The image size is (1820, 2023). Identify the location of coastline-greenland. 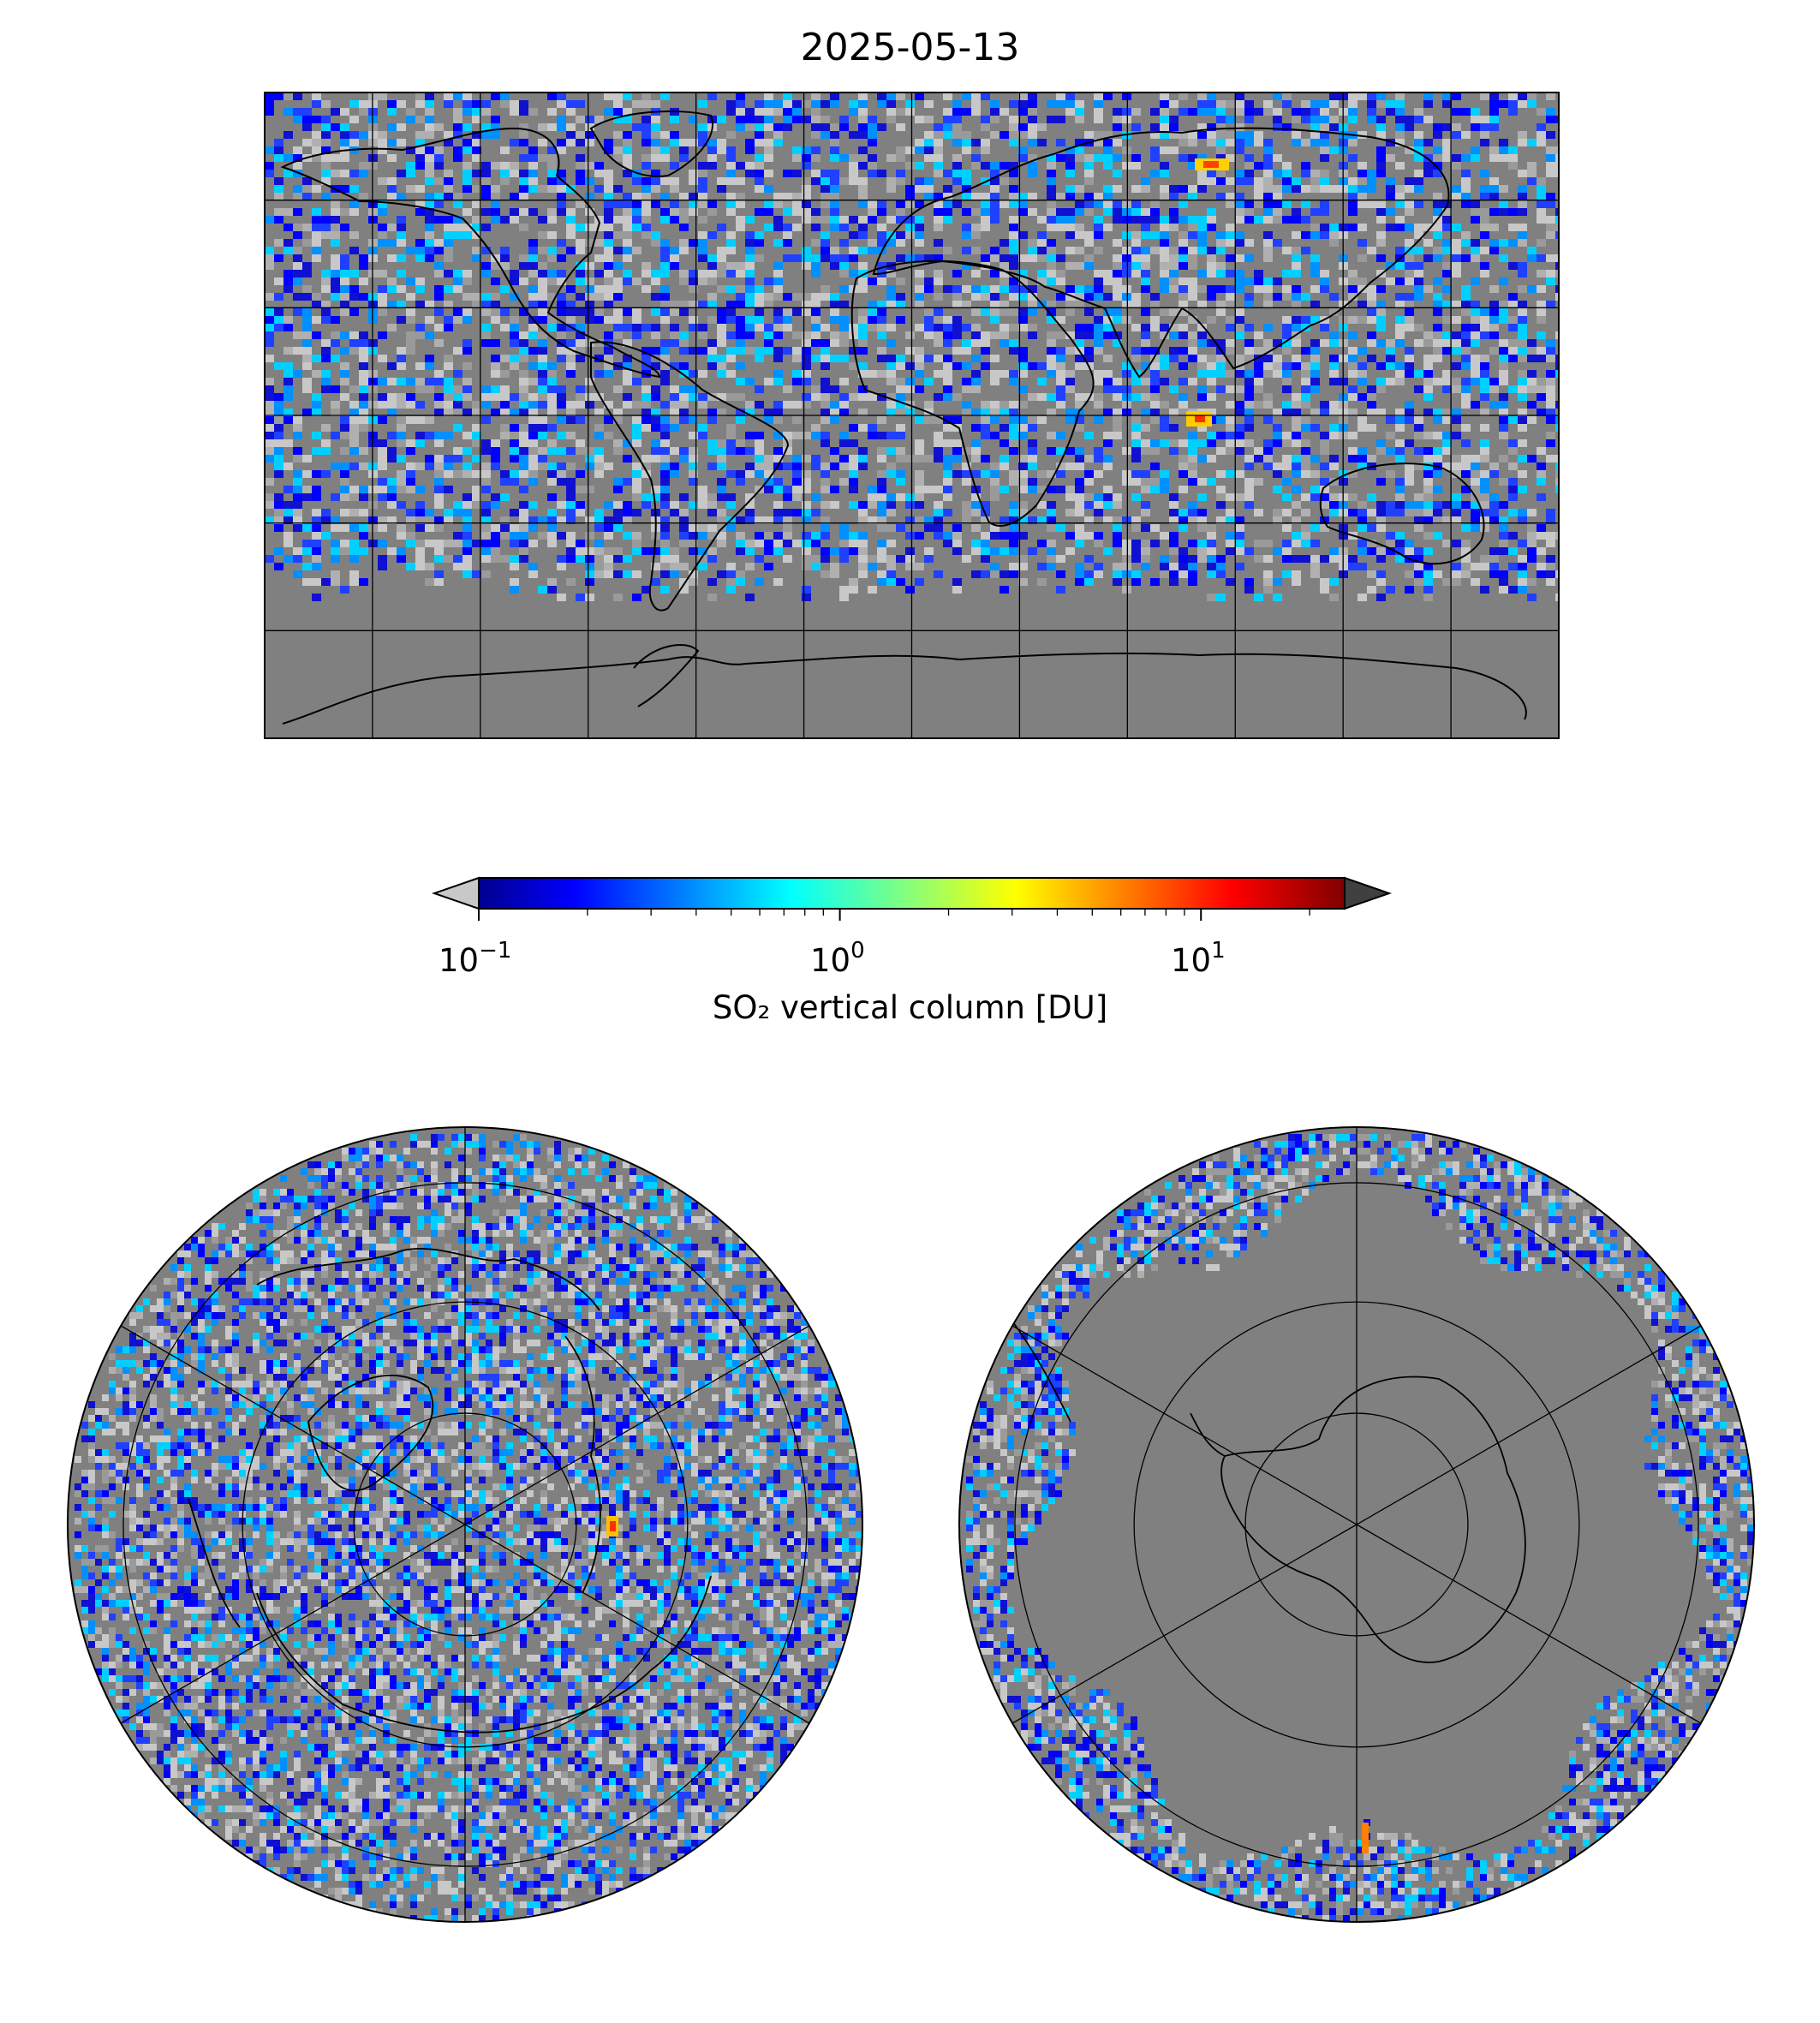
(651, 143).